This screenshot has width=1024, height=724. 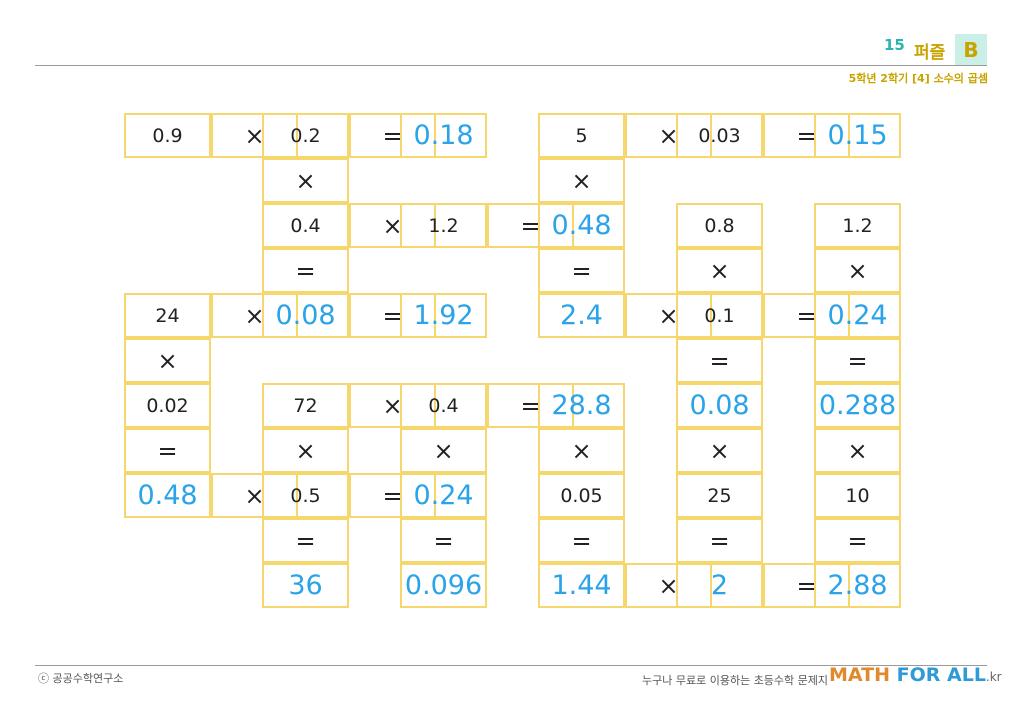 I want to click on puzzle-cell-given: 0.9, so click(x=167, y=135).